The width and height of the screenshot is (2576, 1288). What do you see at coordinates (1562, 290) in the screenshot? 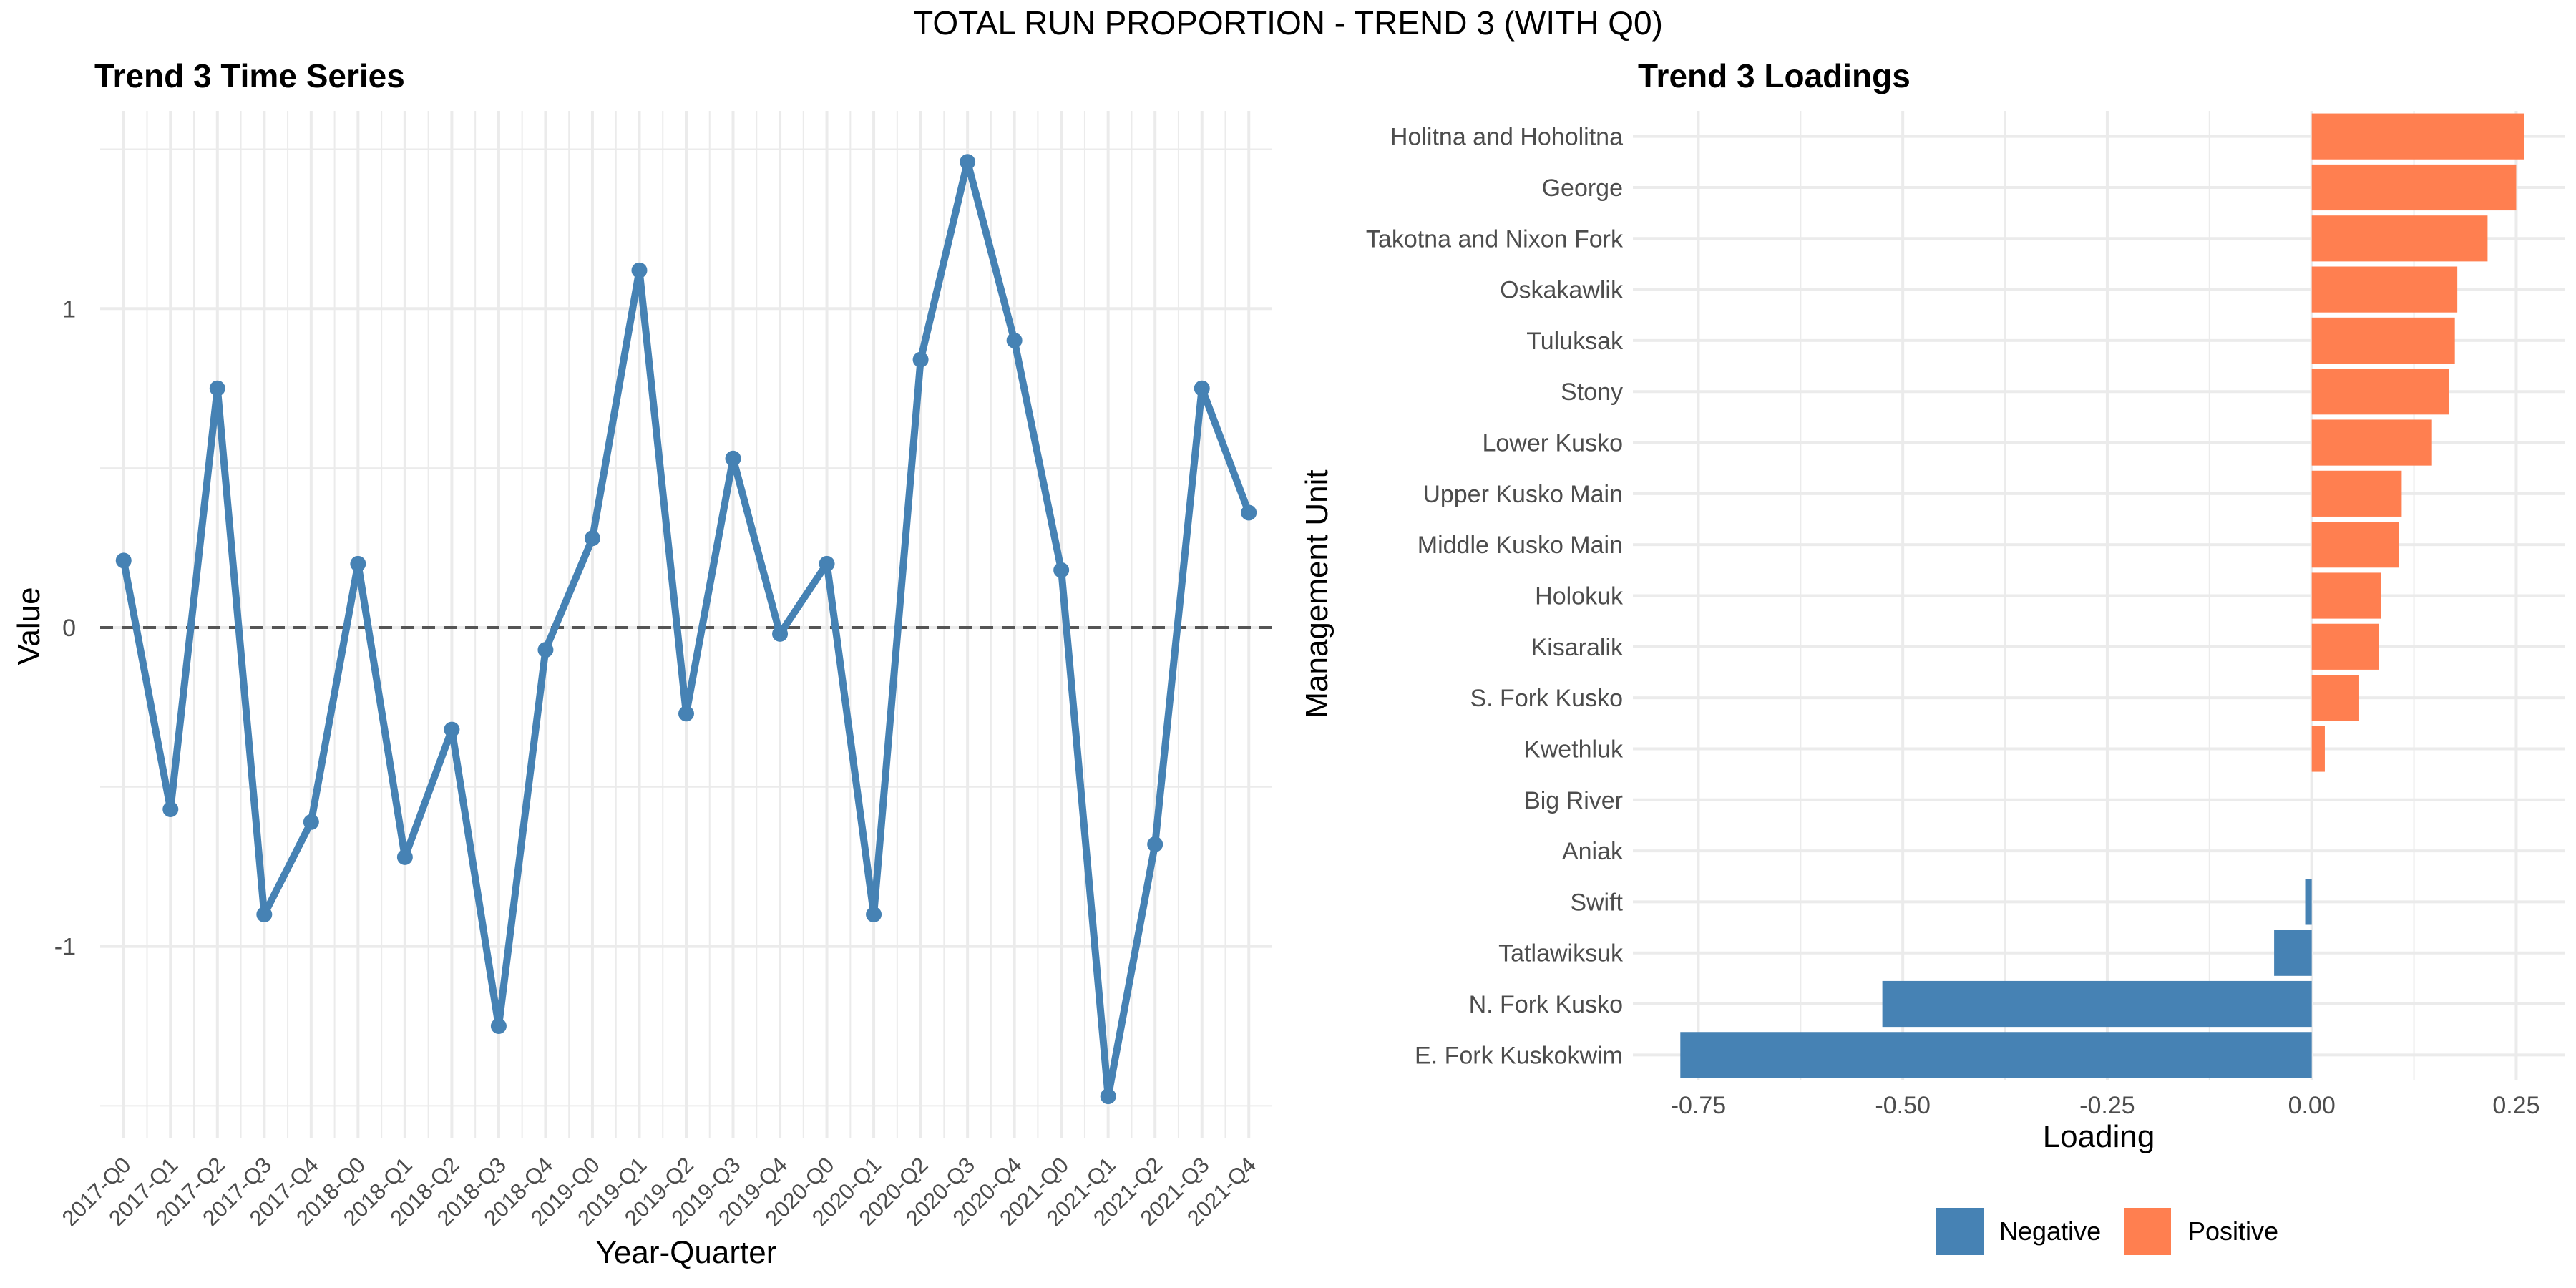
I see `category-label: Oskakawlik` at bounding box center [1562, 290].